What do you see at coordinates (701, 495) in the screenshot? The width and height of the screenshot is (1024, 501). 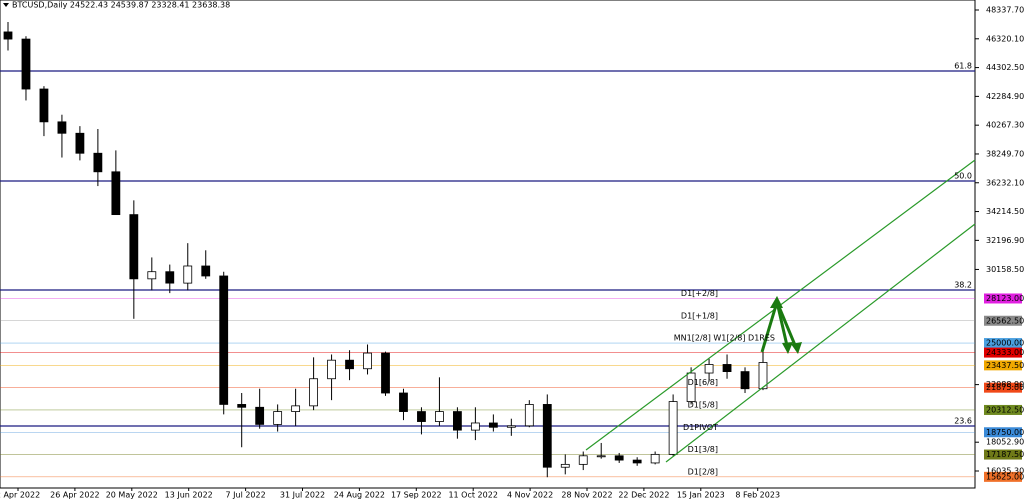 I see `x-tick-label: 15 Jan 2023` at bounding box center [701, 495].